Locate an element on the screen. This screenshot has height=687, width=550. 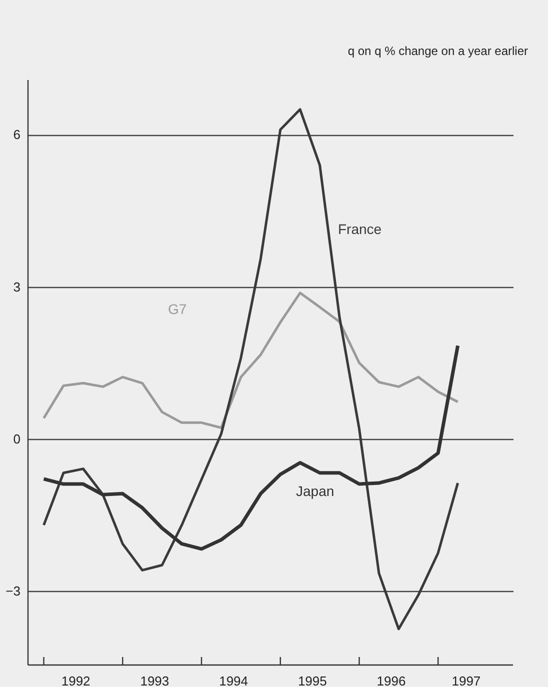
x-tick-label: 1996 is located at coordinates (391, 680).